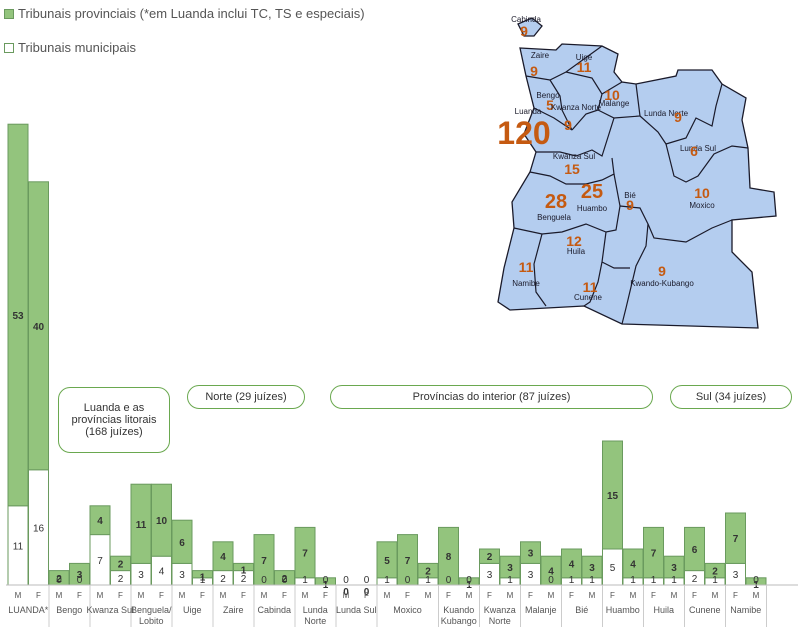  I want to click on category-label: Lunda Sul, so click(356, 610).